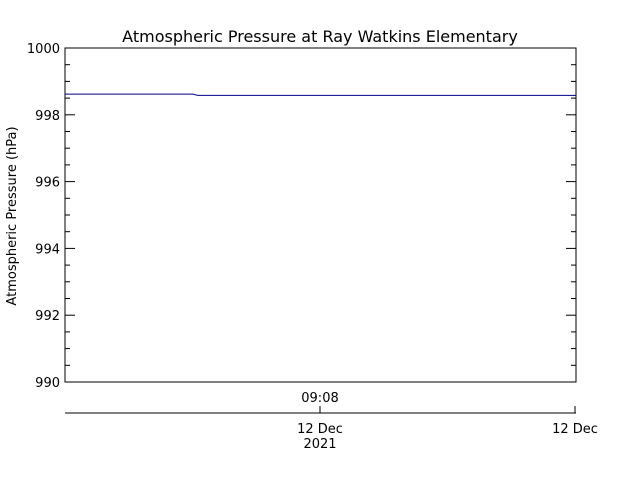 This screenshot has height=480, width=640. I want to click on series-line, so click(320, 94).